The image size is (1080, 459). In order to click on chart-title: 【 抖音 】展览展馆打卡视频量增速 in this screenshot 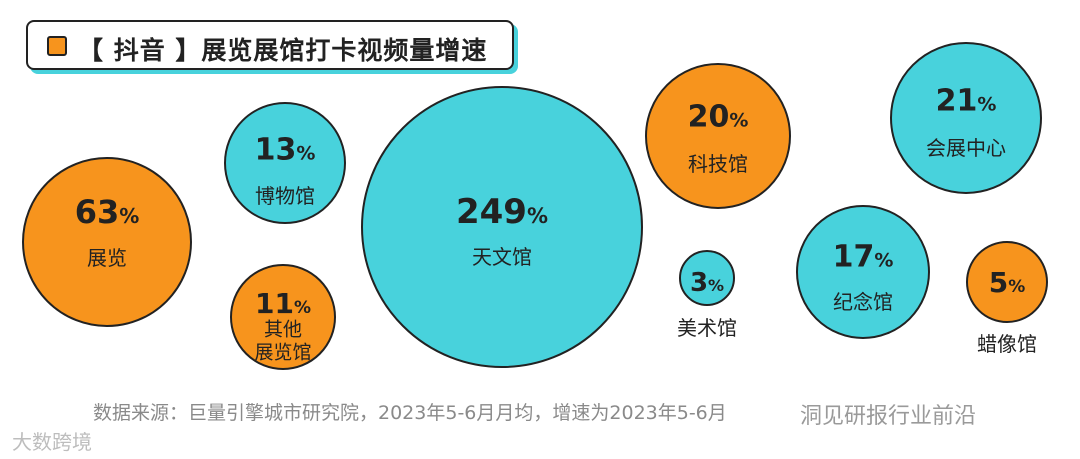, I will do `click(283, 50)`.